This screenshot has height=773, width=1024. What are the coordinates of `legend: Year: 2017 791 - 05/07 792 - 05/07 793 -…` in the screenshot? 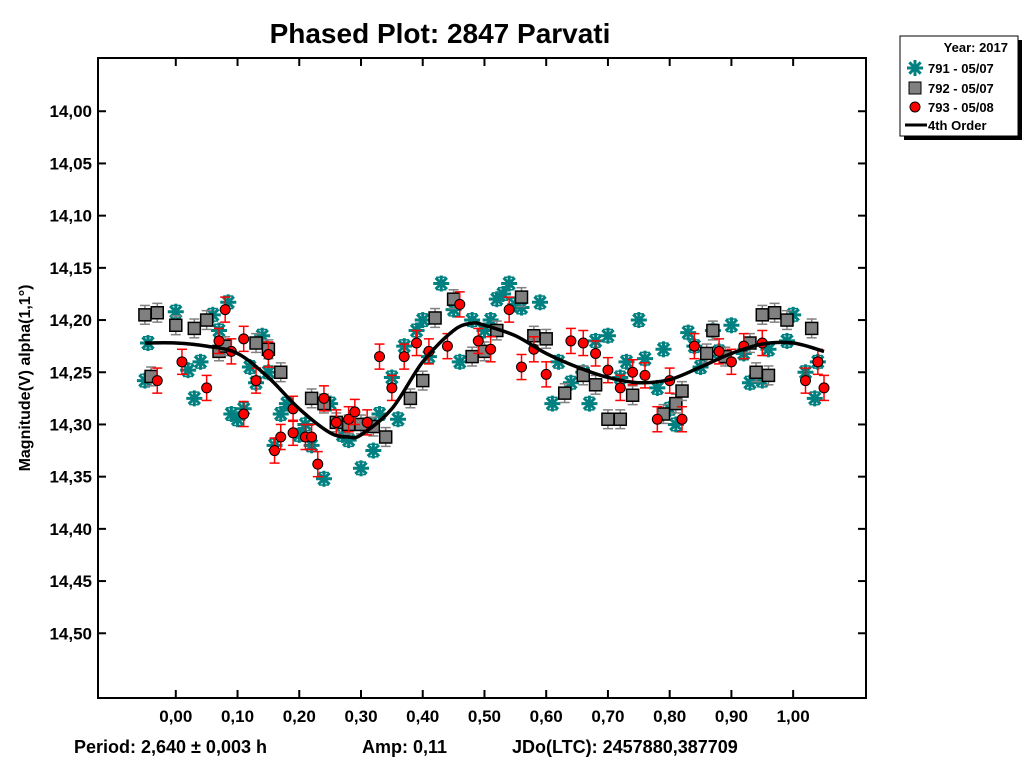 It's located at (960, 87).